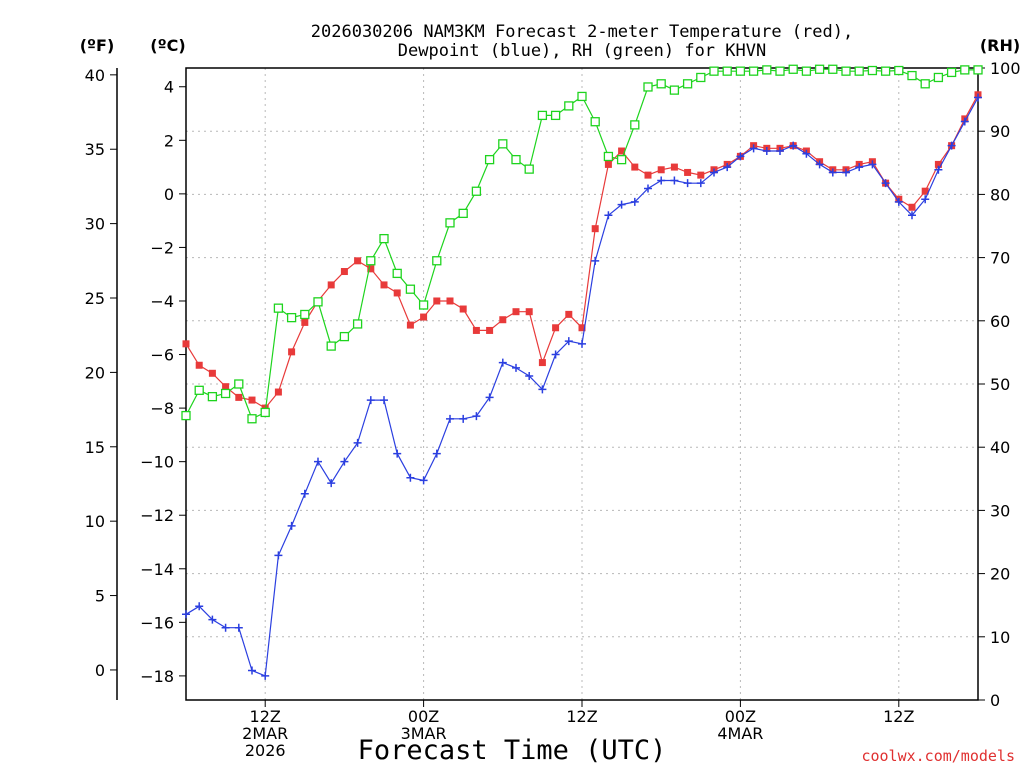 The height and width of the screenshot is (768, 1024). What do you see at coordinates (1000, 321) in the screenshot?
I see `rh-tick-label: 60` at bounding box center [1000, 321].